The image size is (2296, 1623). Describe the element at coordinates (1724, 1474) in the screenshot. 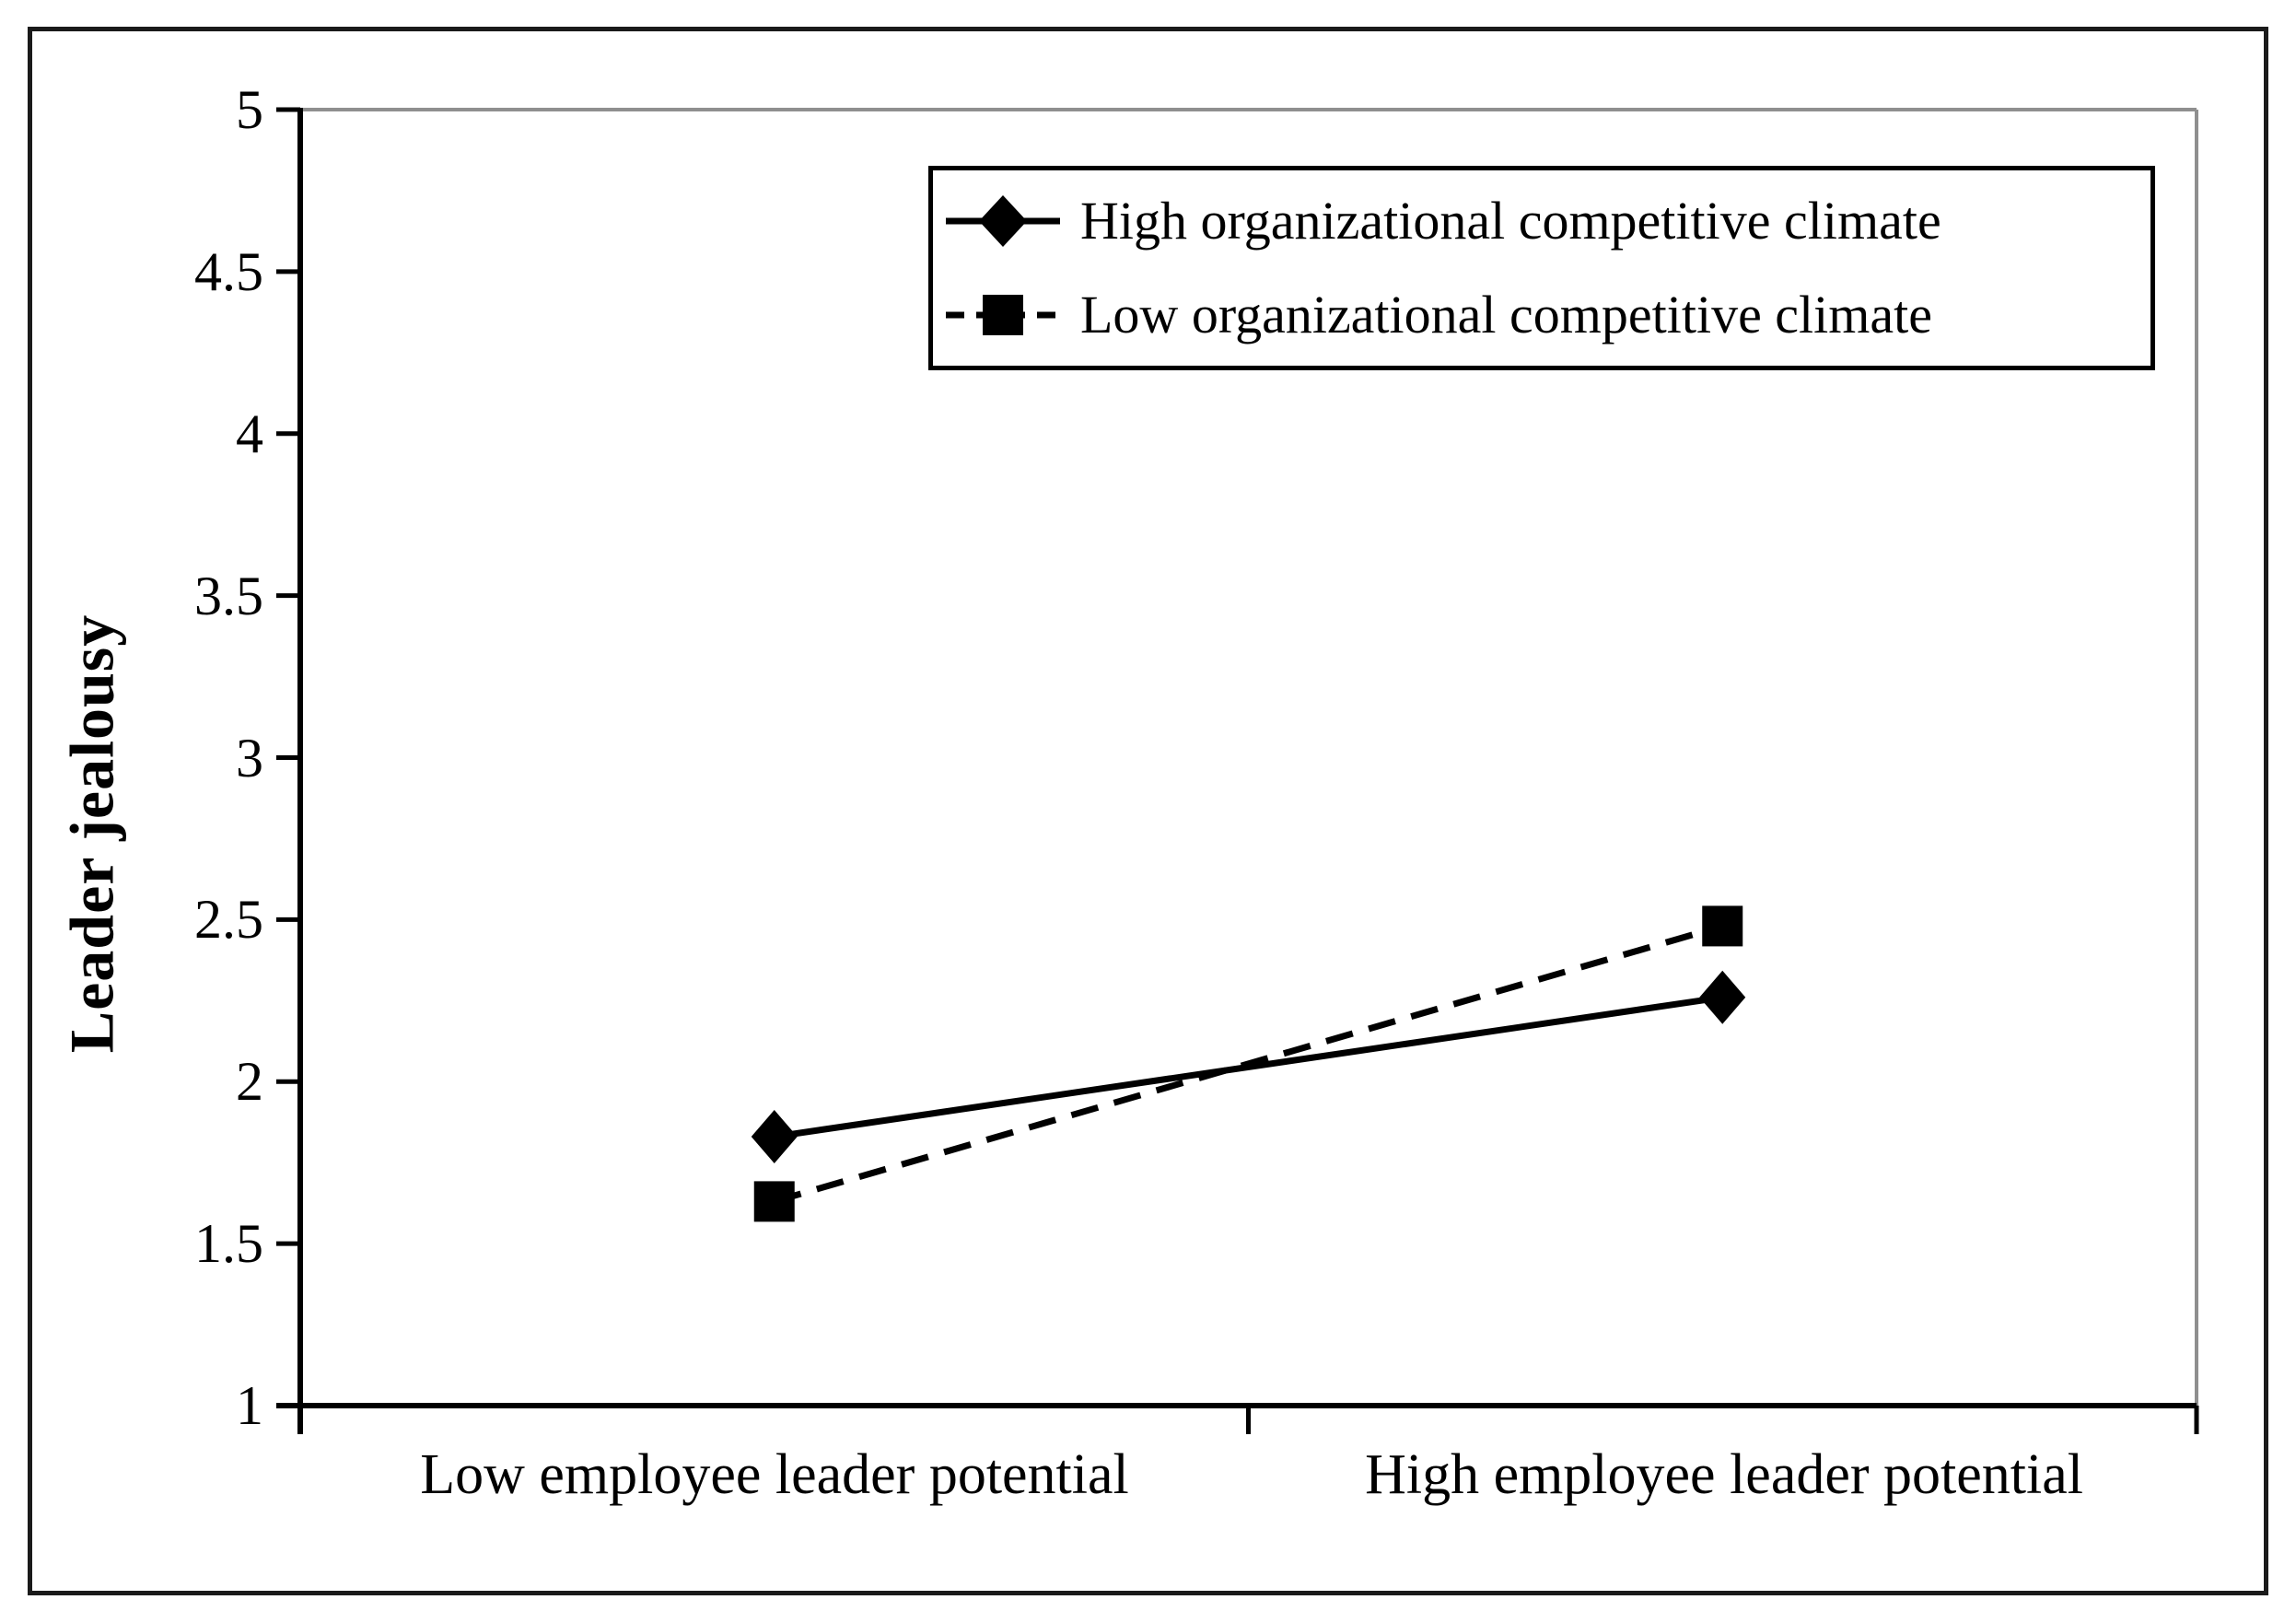

I see `x-axis-label-high-potential: High employee leader potential` at that location.